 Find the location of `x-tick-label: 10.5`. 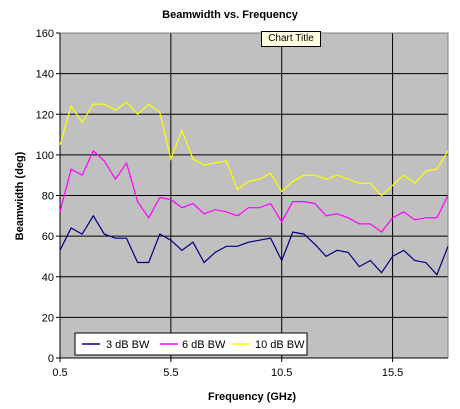

x-tick-label: 10.5 is located at coordinates (281, 373).